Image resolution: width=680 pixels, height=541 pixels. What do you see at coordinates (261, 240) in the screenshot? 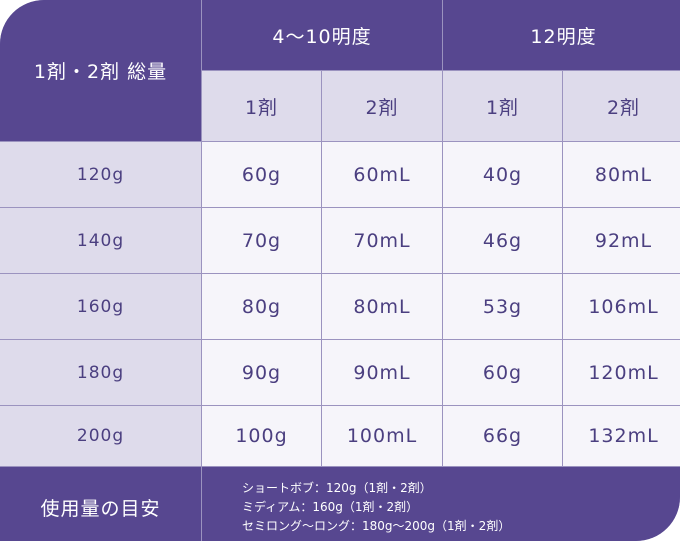
I see `cell: 70g` at bounding box center [261, 240].